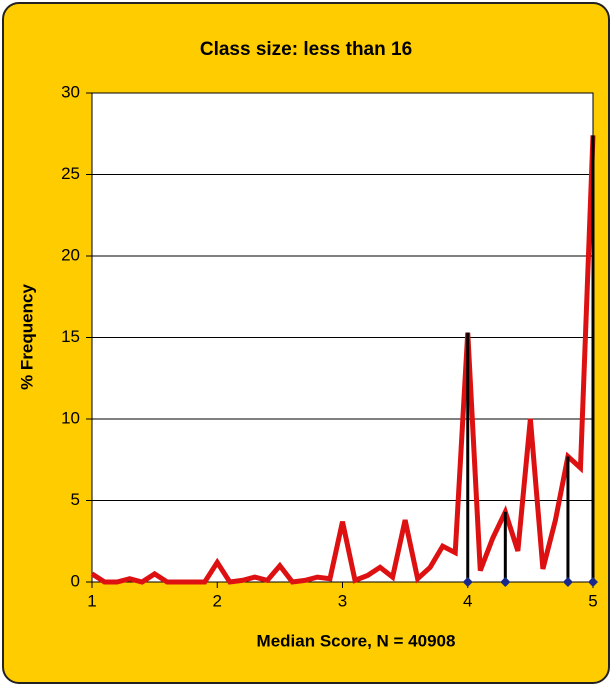 This screenshot has width=613, height=687. What do you see at coordinates (91, 600) in the screenshot?
I see `x-tick-label: 1` at bounding box center [91, 600].